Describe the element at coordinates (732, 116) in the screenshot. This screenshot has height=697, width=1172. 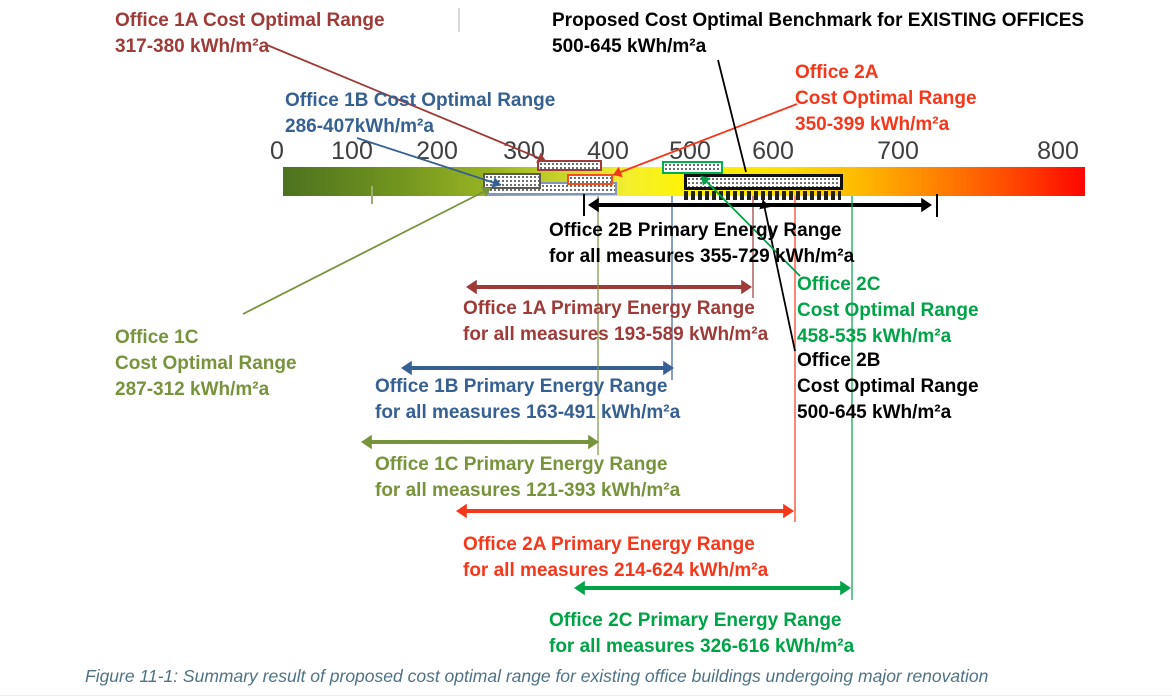
I see `leader-line-benchmark` at that location.